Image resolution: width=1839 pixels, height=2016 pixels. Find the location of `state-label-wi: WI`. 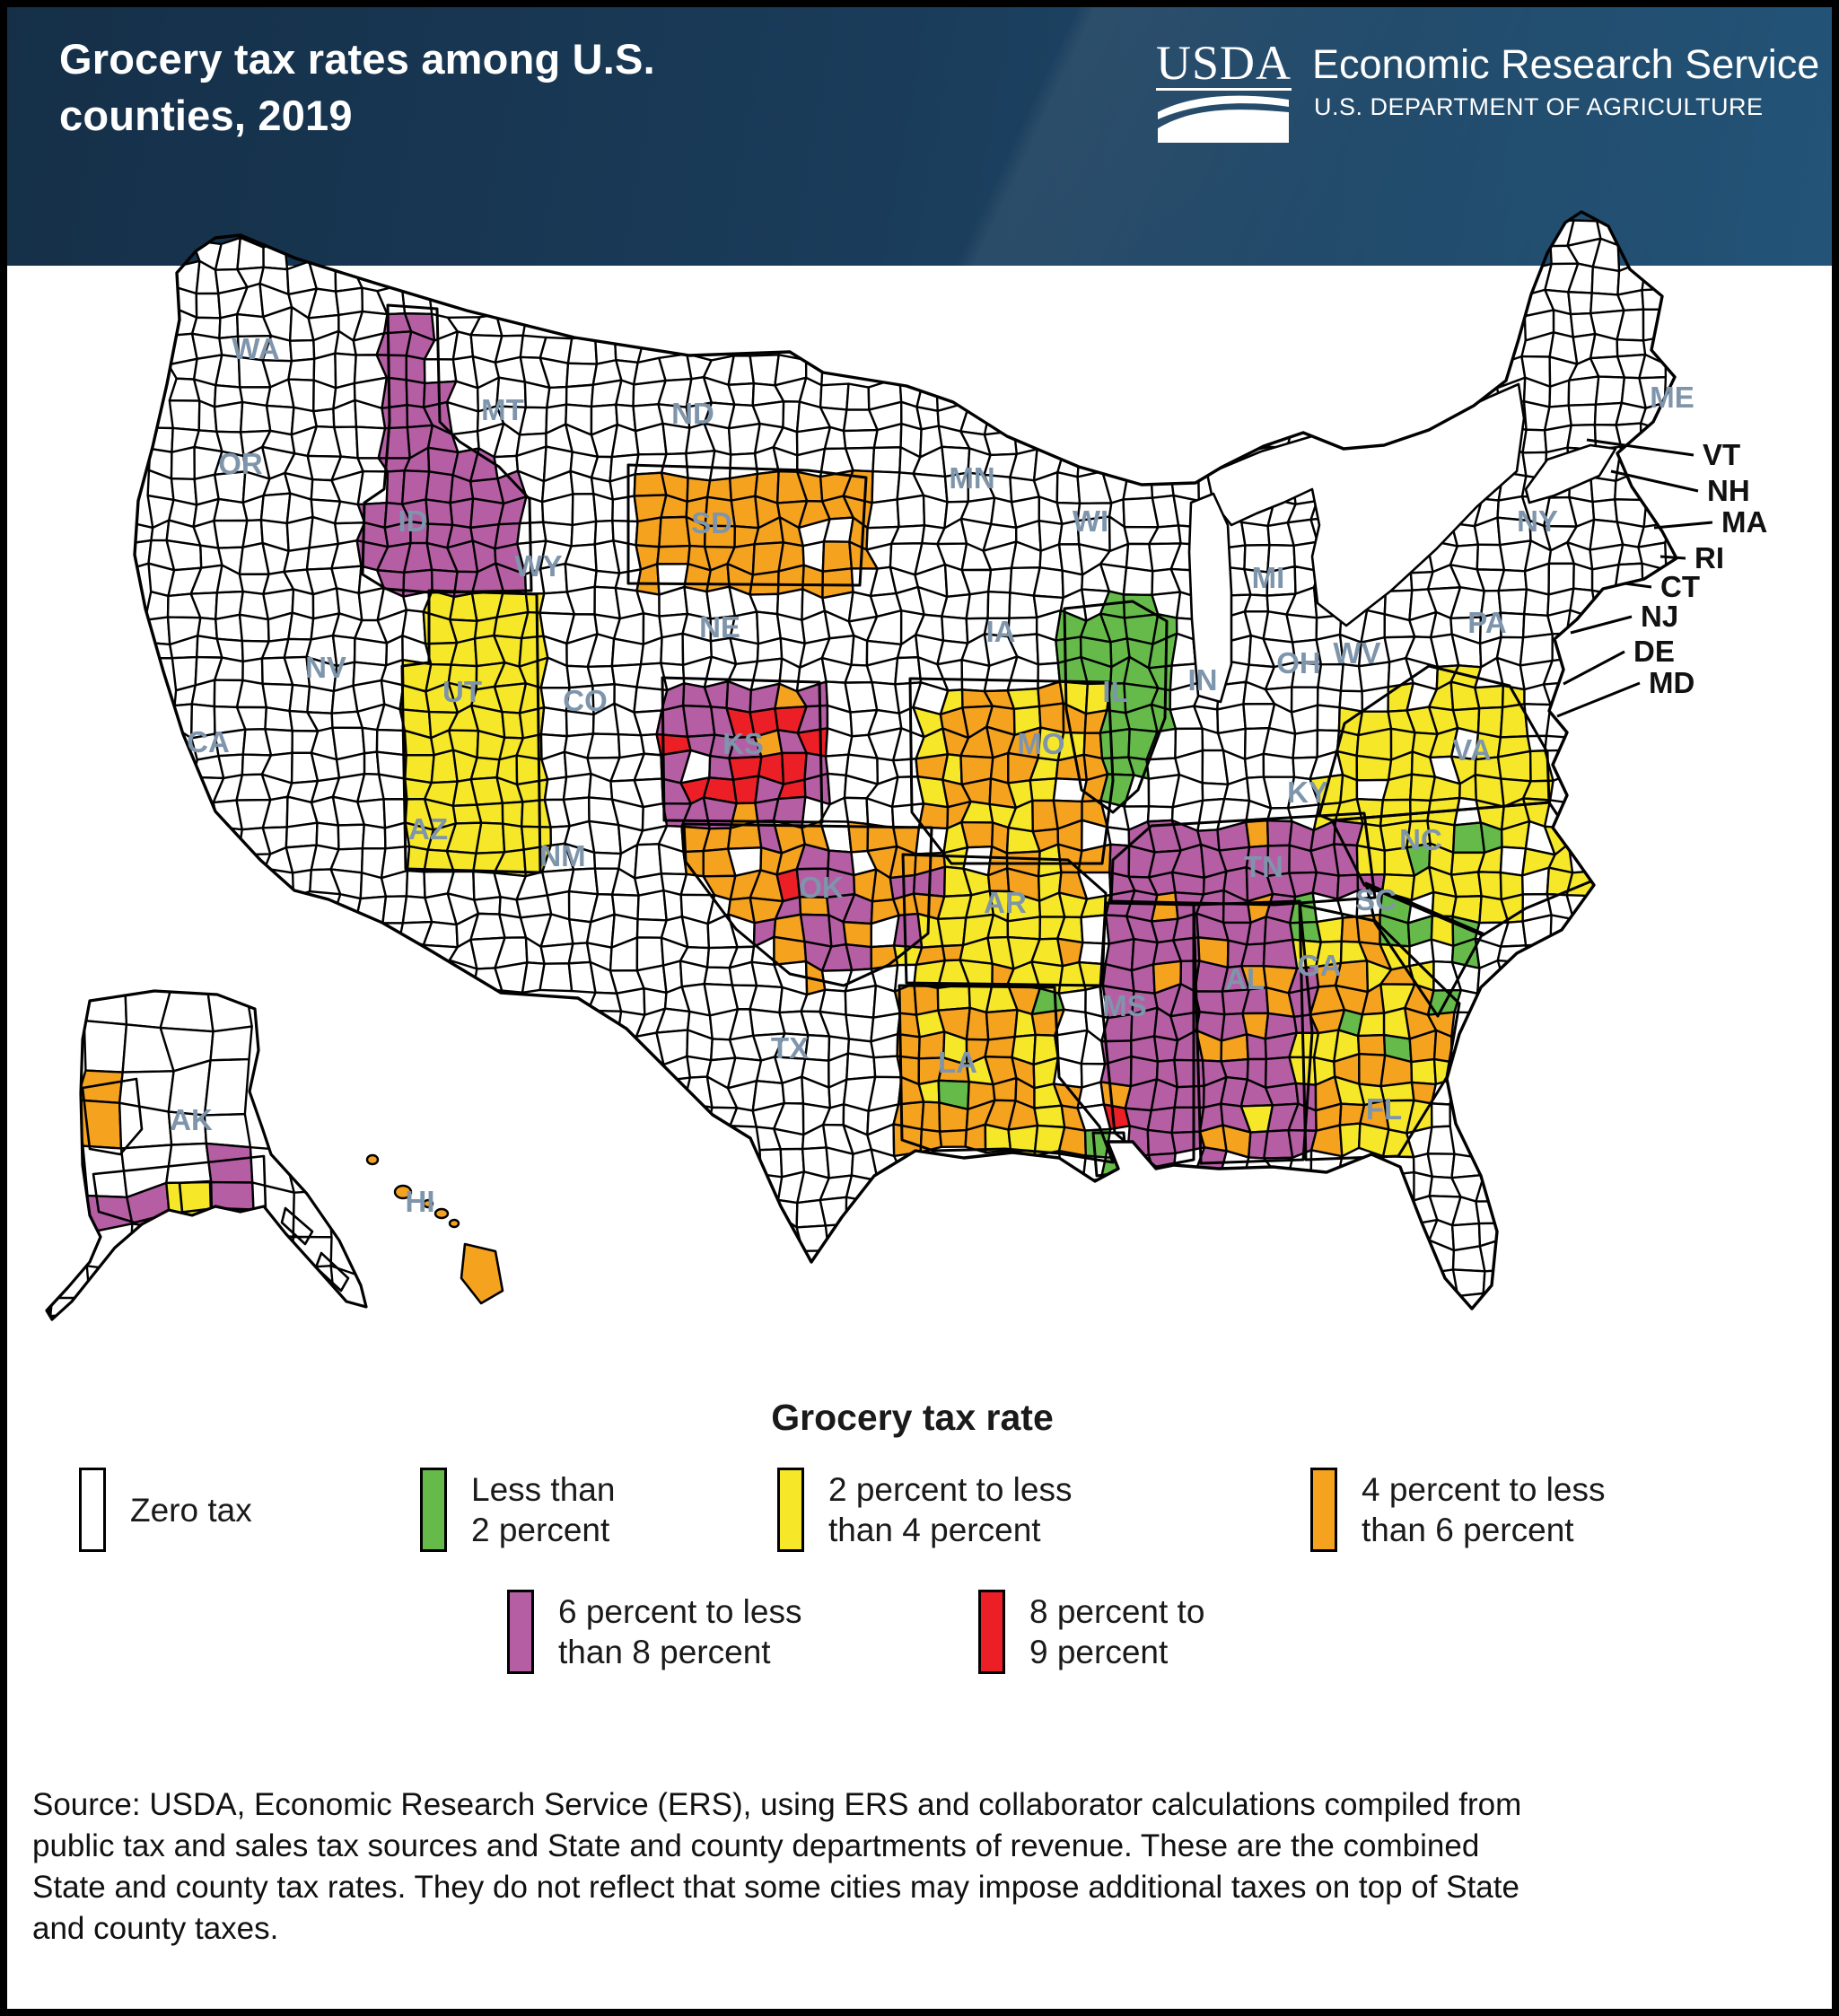

state-label-wi: WI is located at coordinates (1091, 521).